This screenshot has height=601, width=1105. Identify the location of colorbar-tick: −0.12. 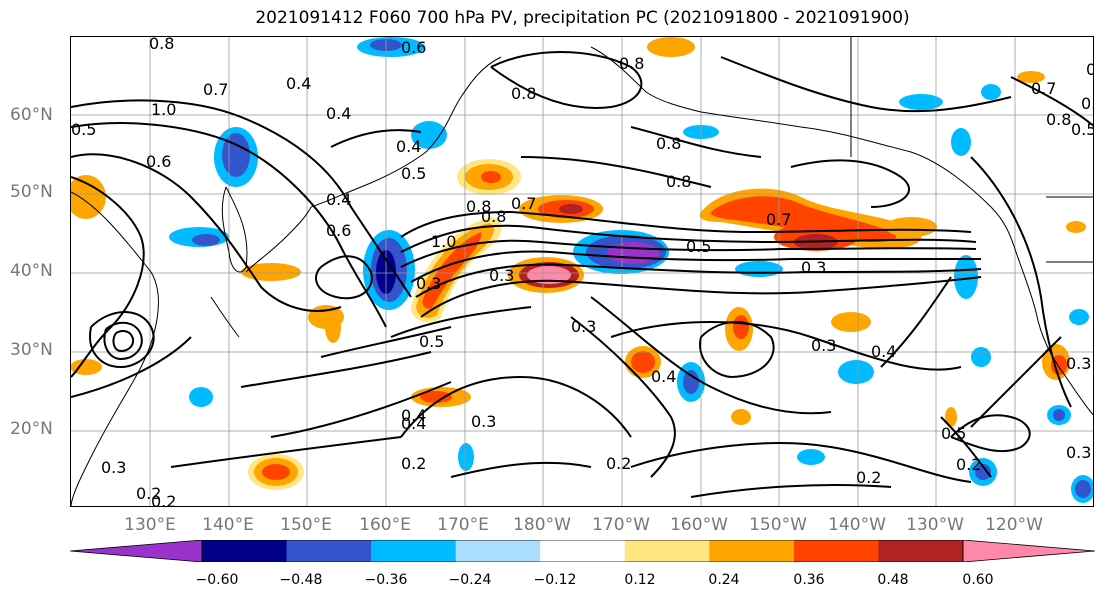
(555, 580).